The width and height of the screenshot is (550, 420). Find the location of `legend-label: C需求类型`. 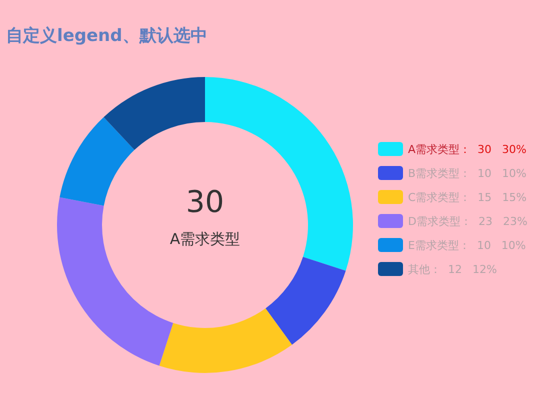

legend-label: C需求类型 is located at coordinates (434, 197).